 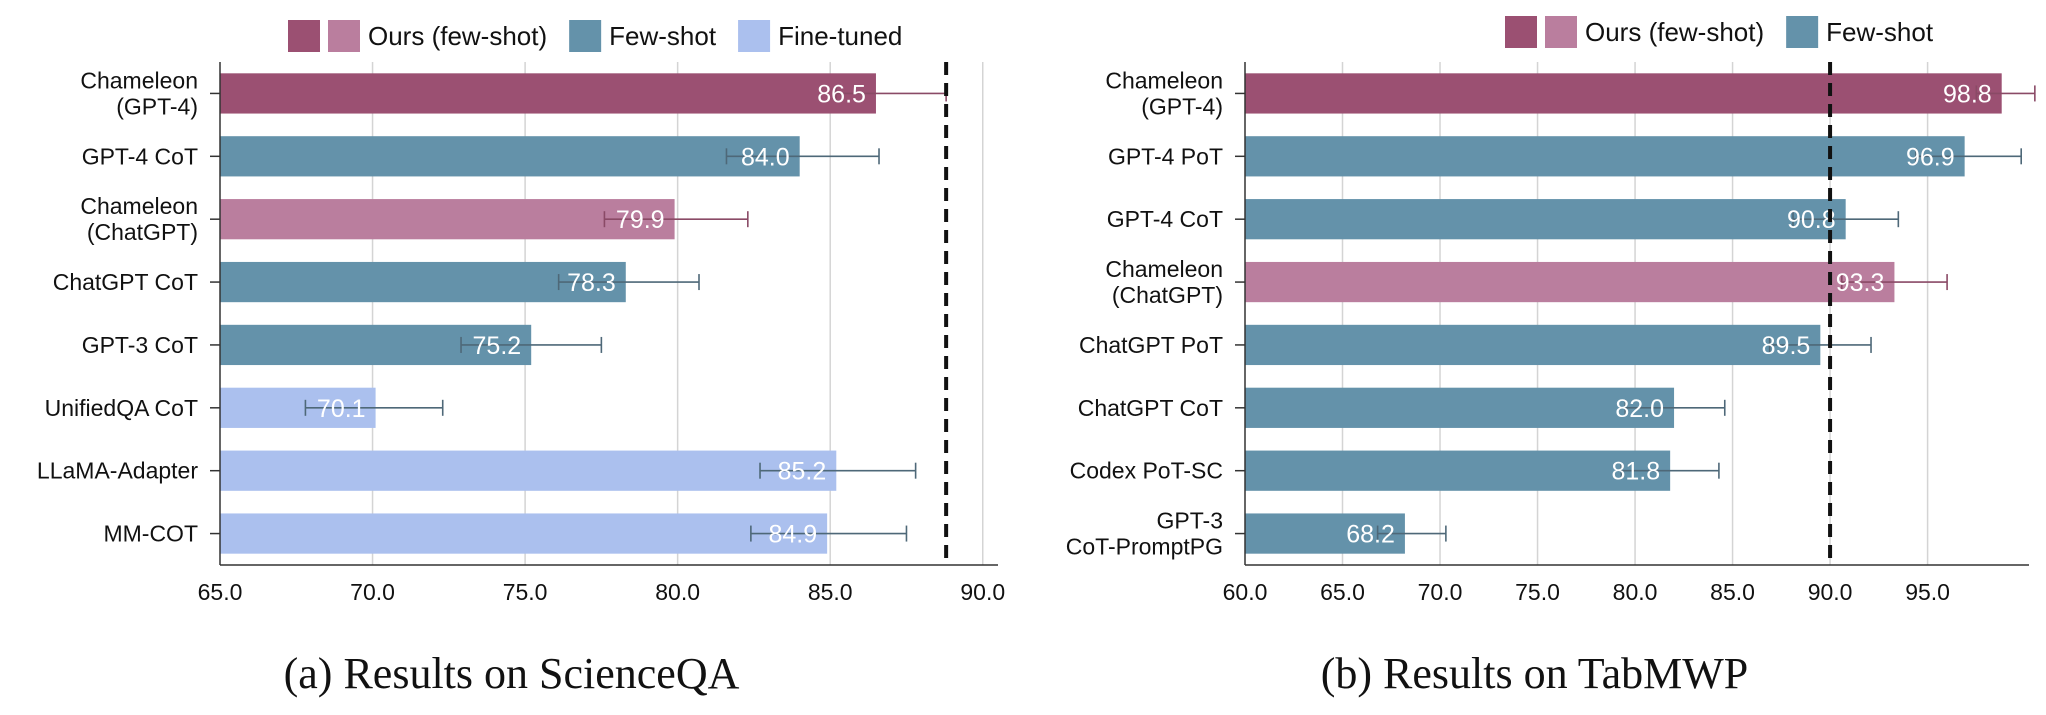 What do you see at coordinates (1534, 673) in the screenshot?
I see `tabmwp-caption: (b) Results on TabMWP` at bounding box center [1534, 673].